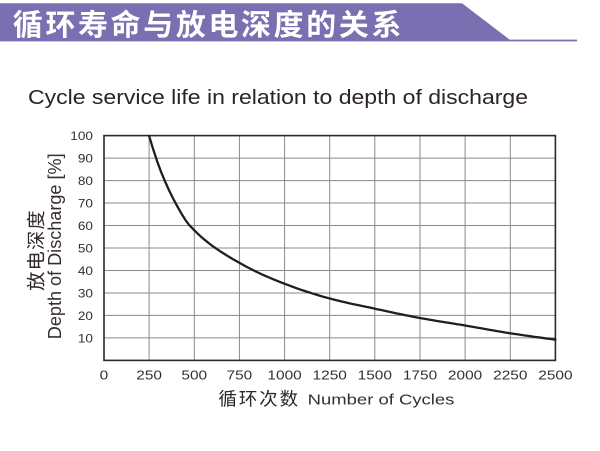 The image size is (600, 451). I want to click on svg-text: 1250, so click(330, 375).